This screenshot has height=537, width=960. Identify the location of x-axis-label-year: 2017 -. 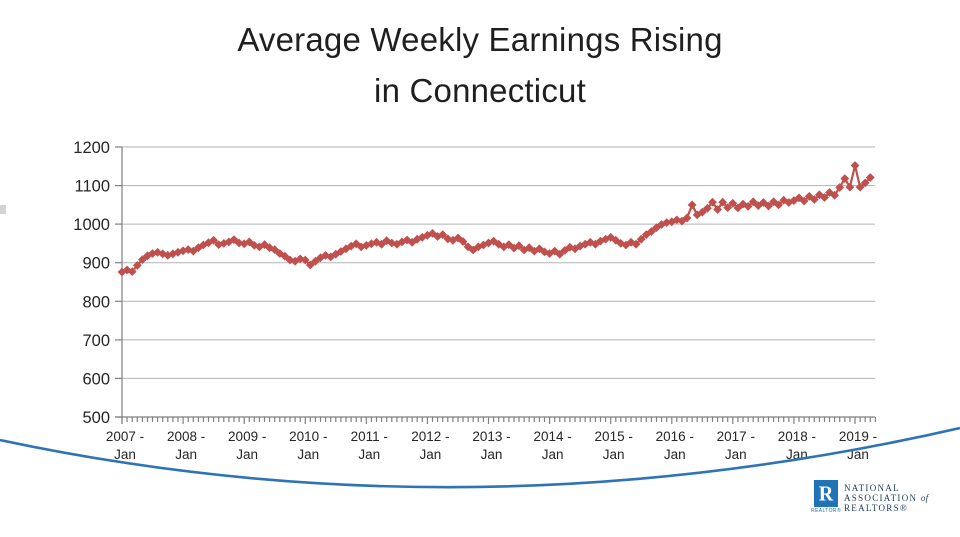
(736, 436).